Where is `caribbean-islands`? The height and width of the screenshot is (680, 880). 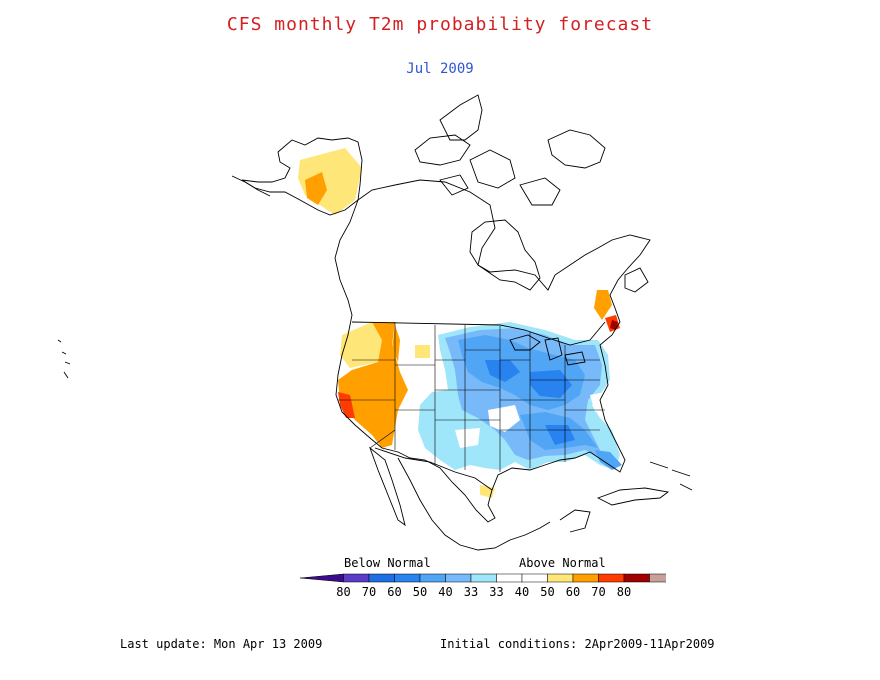
caribbean-islands is located at coordinates (671, 476).